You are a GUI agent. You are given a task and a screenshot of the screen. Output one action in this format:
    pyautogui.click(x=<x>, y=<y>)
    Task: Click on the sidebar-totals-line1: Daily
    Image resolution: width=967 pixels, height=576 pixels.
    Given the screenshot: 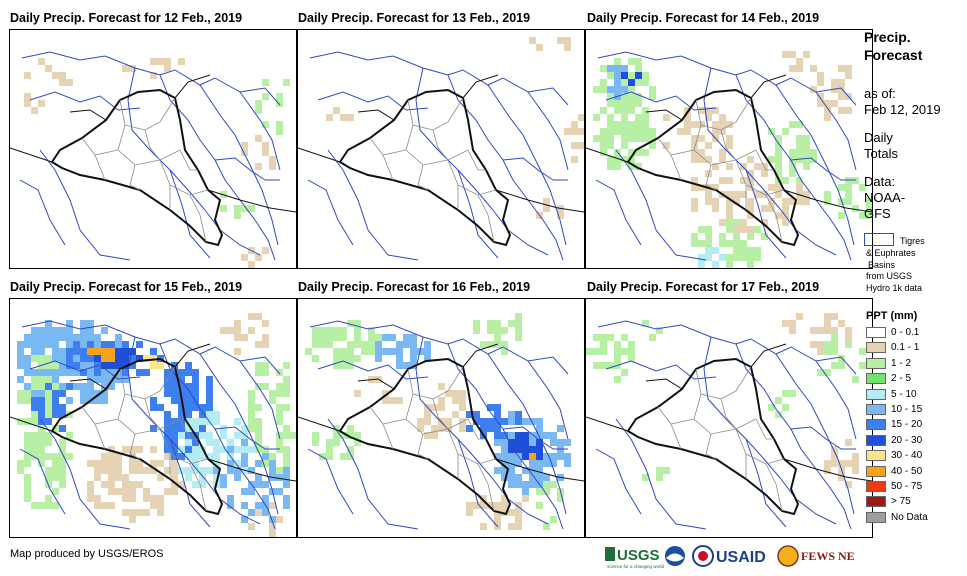 What is the action you would take?
    pyautogui.click(x=878, y=137)
    